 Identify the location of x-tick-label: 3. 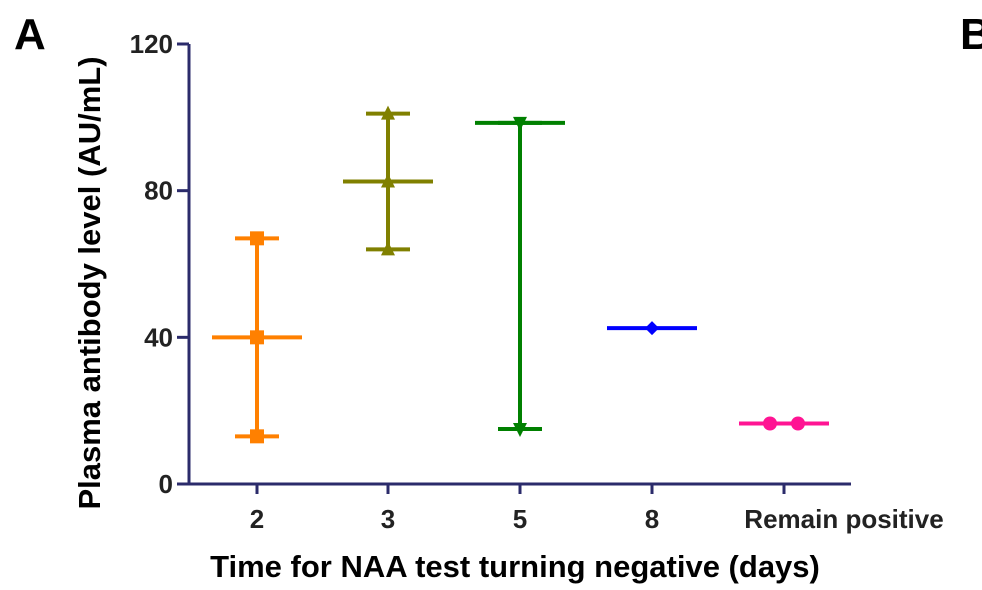
(388, 519).